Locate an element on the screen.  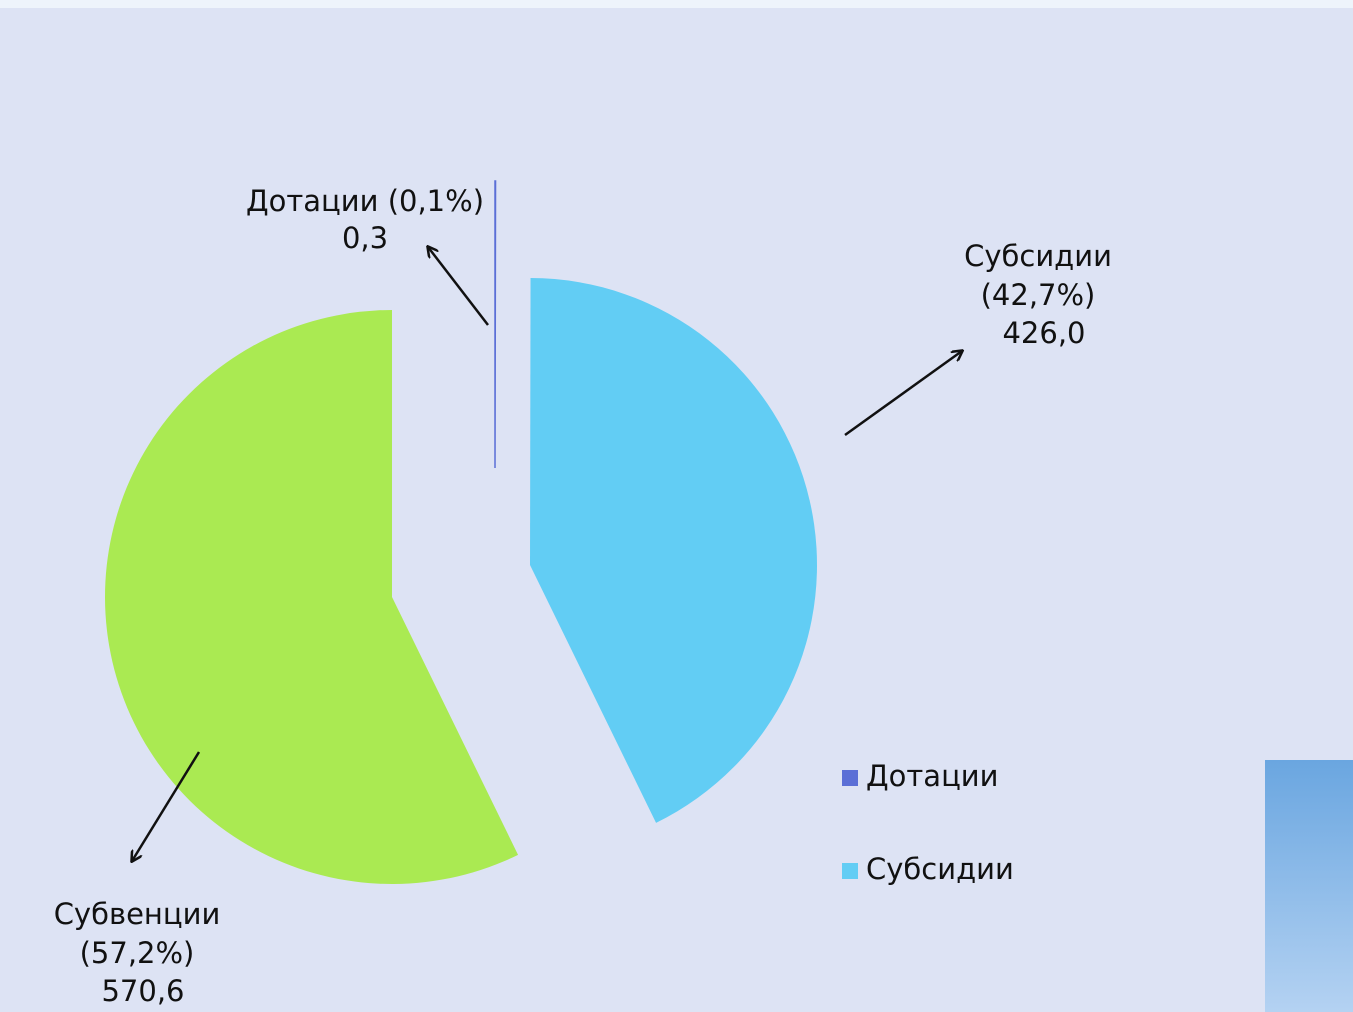
legend-label: Субсидии is located at coordinates (940, 869).